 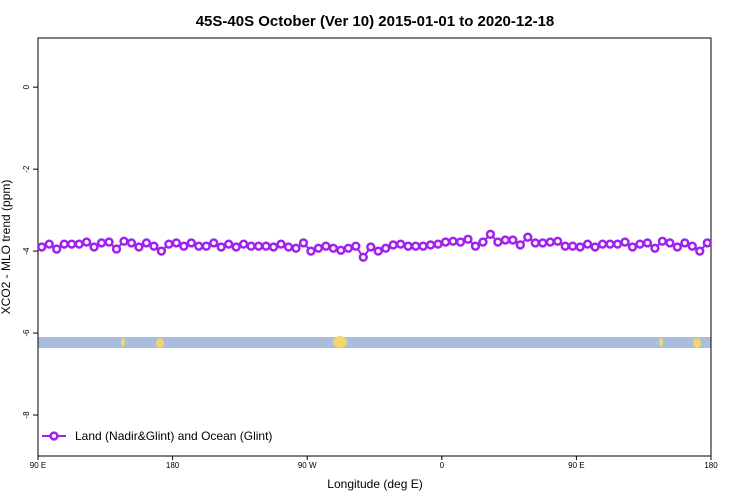 I want to click on x-tick-label: 90 W, so click(x=307, y=465).